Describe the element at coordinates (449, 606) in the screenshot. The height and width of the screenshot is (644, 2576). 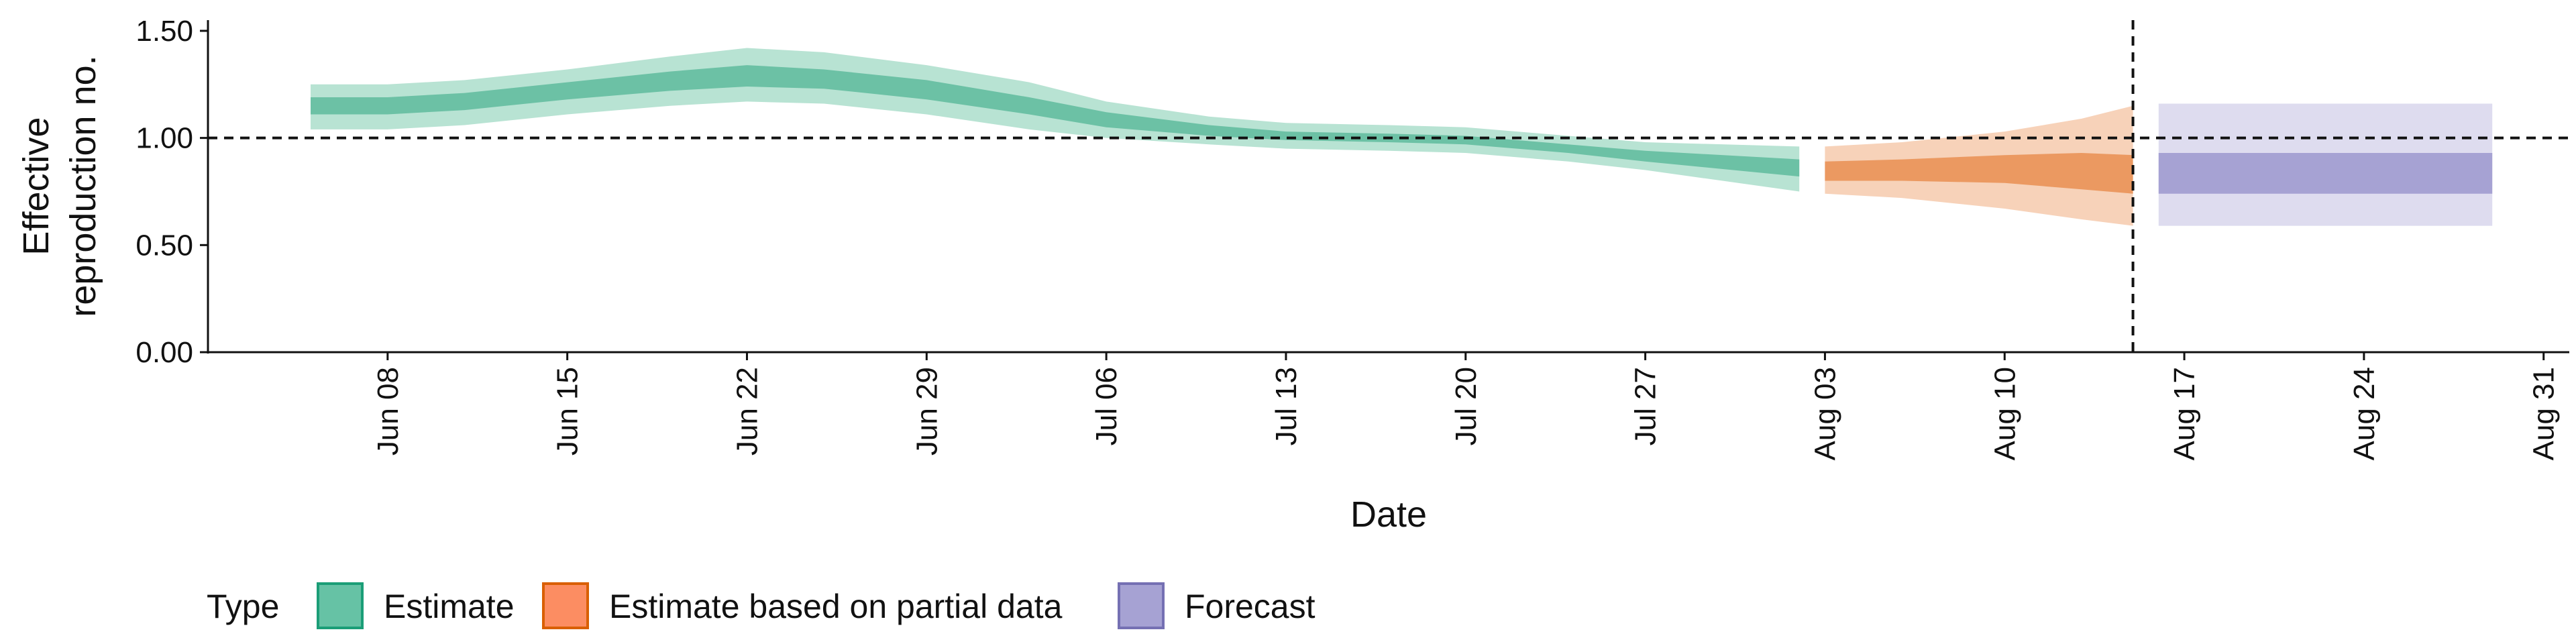
I see `legend-label: Estimate` at that location.